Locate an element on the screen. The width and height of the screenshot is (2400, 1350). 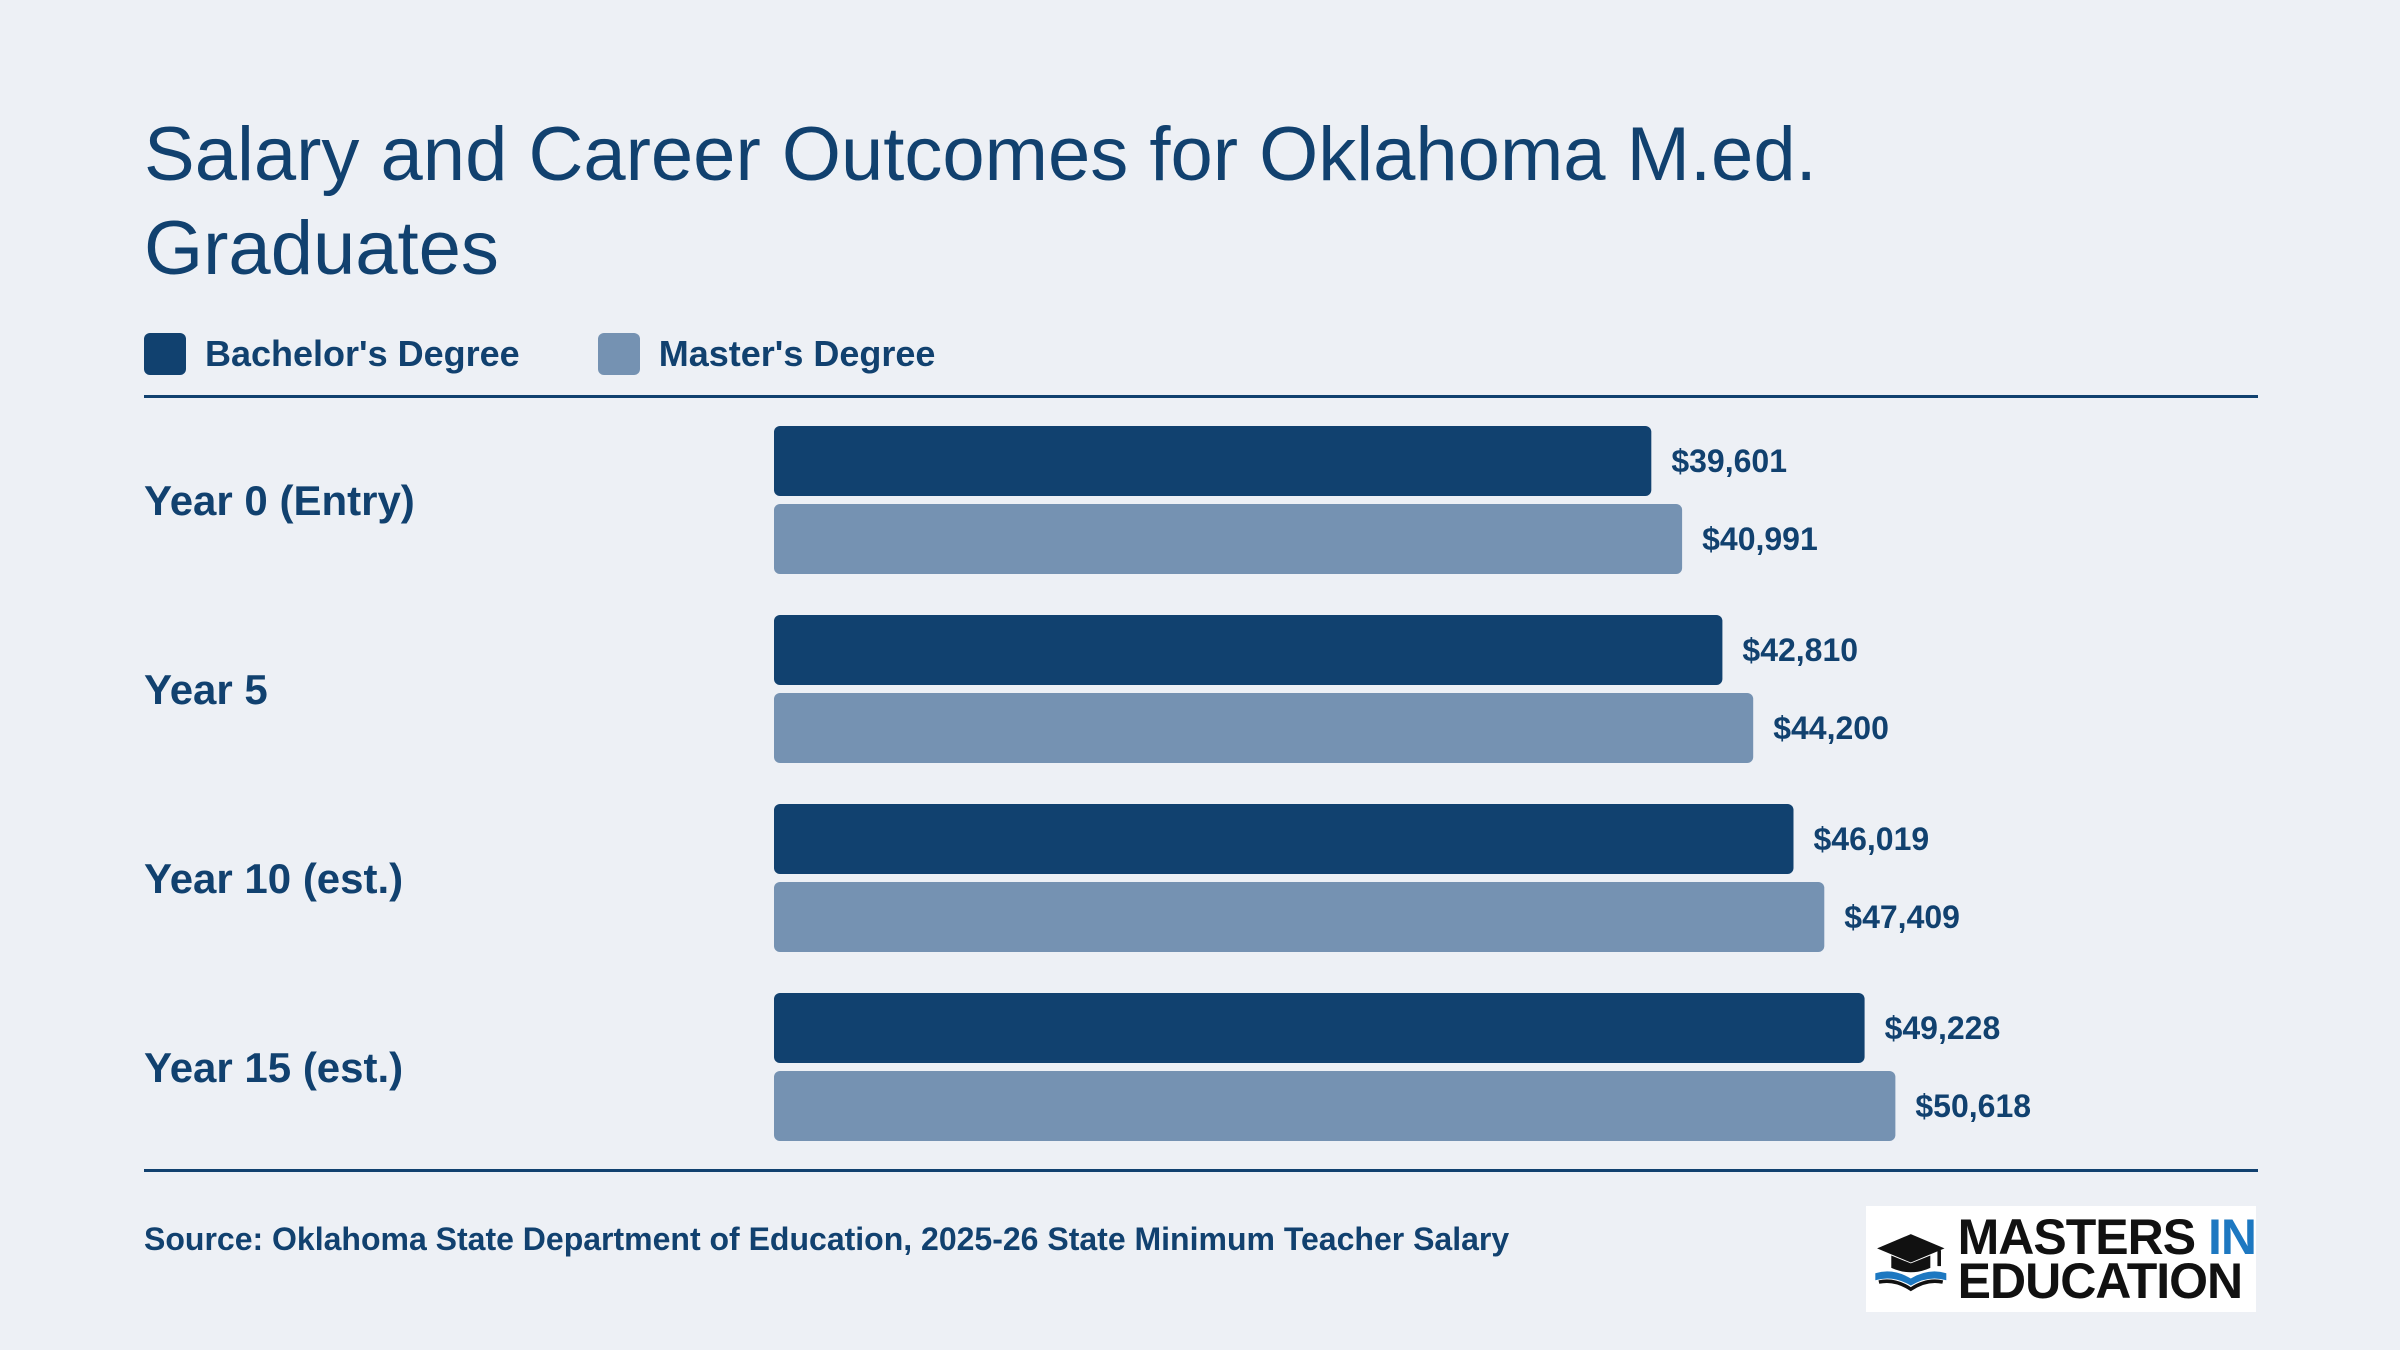
value-label-bachelor-s-degree-year-10-est: $46,019 is located at coordinates (1871, 839).